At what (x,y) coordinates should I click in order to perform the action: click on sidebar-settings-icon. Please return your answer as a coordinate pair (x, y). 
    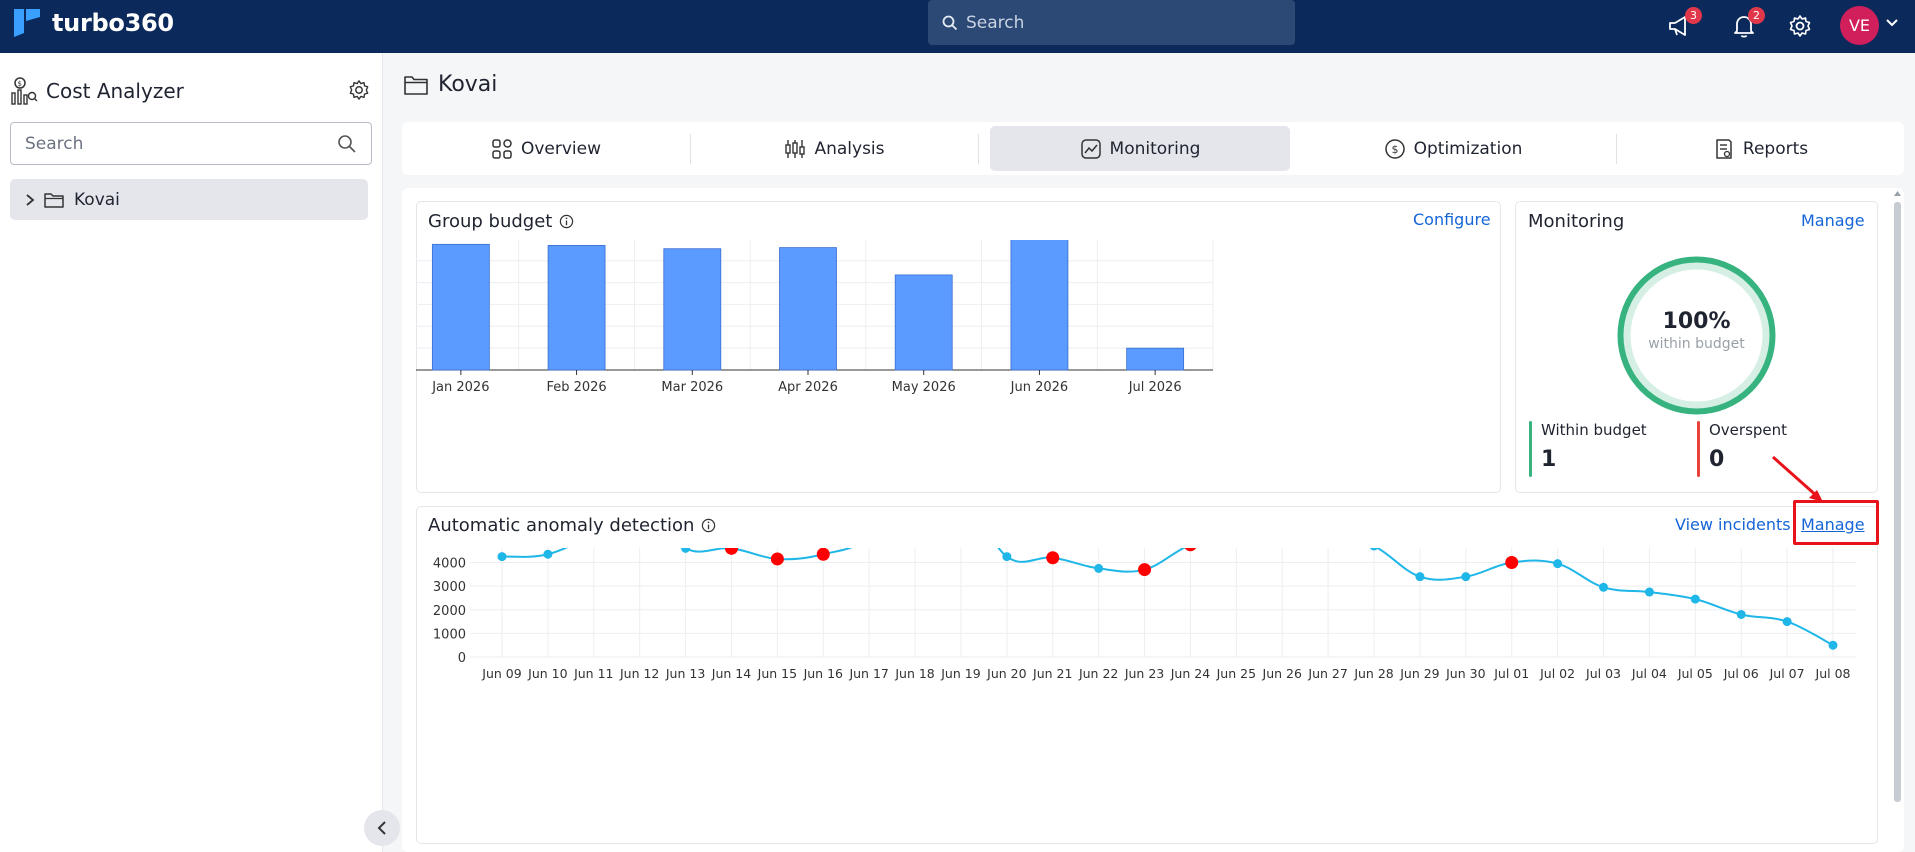
    Looking at the image, I should click on (359, 90).